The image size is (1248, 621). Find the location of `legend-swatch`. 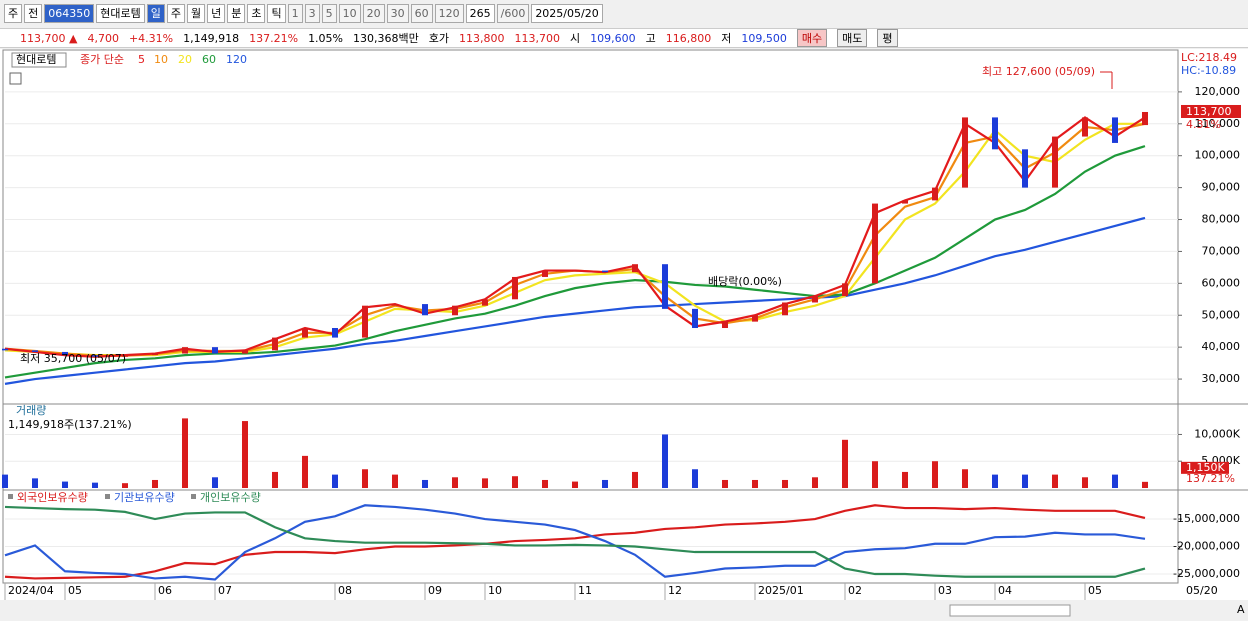

legend-swatch is located at coordinates (107, 496).